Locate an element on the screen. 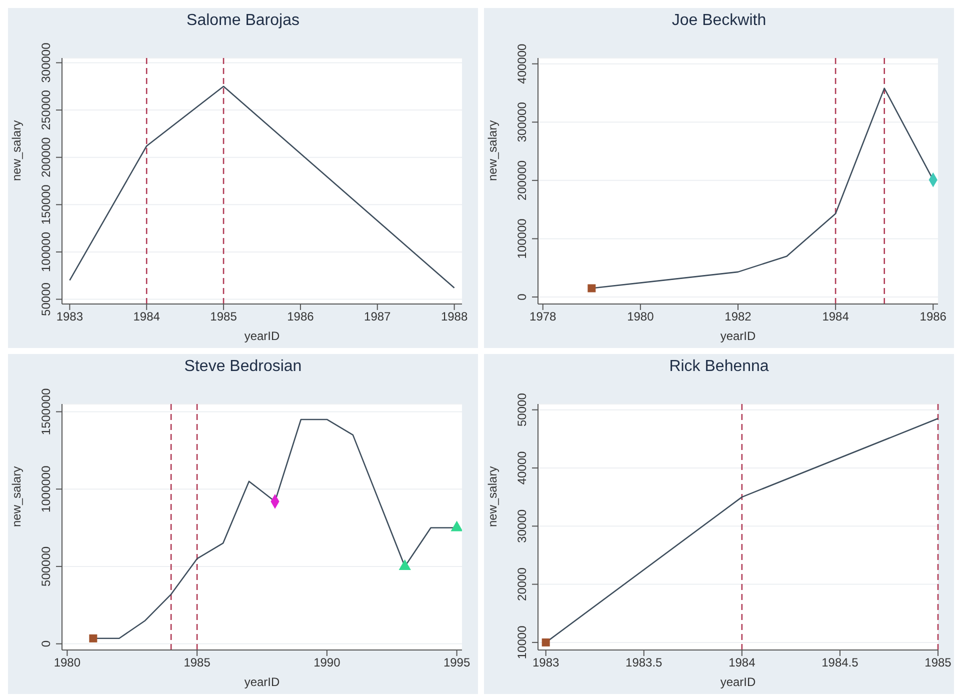 The width and height of the screenshot is (962, 700). x-tick-label: 1995 is located at coordinates (456, 663).